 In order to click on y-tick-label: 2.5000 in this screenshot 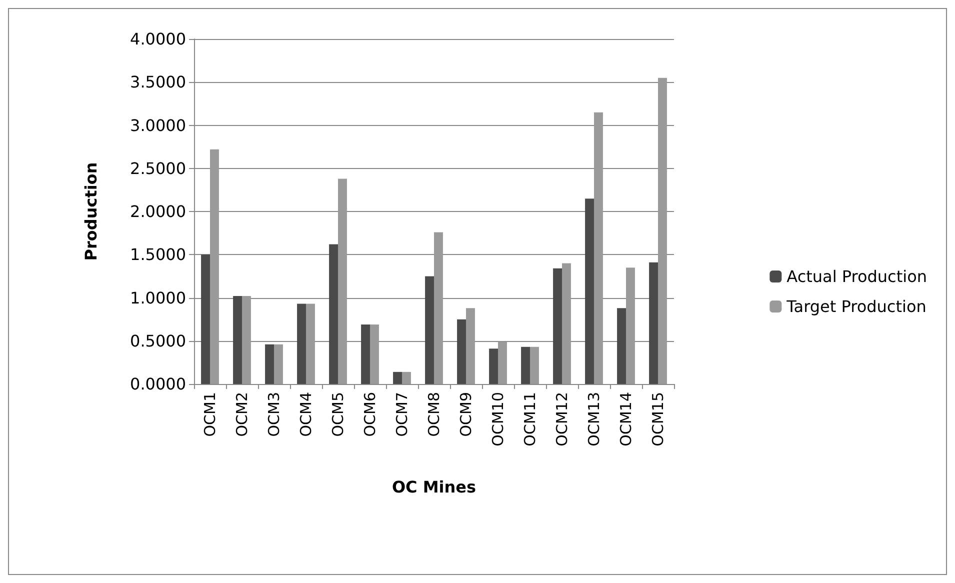, I will do `click(158, 168)`.